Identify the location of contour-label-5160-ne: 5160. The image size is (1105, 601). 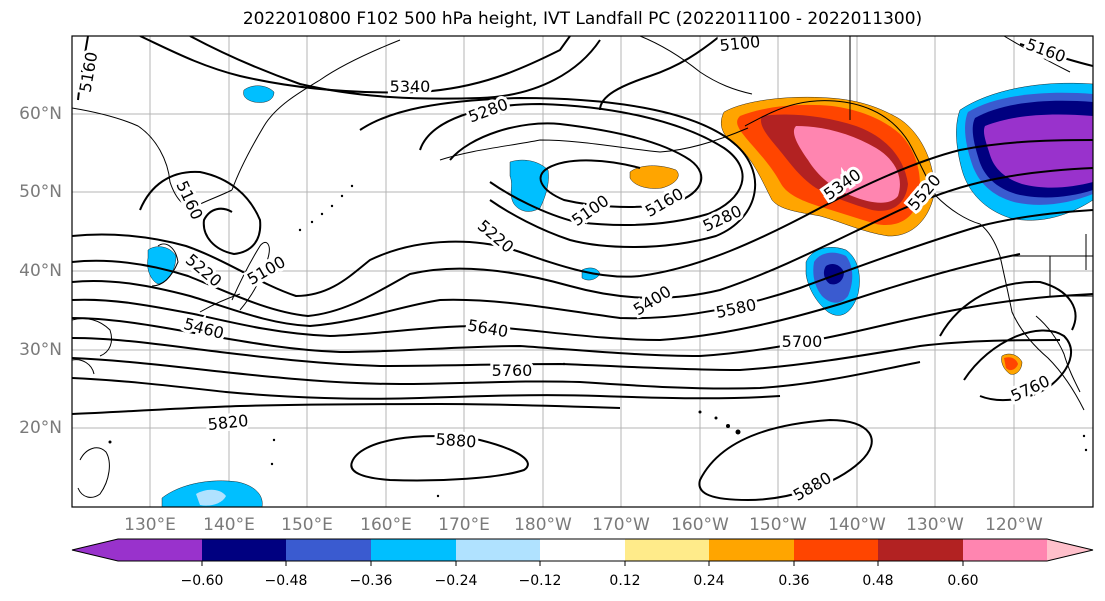
(1045, 51).